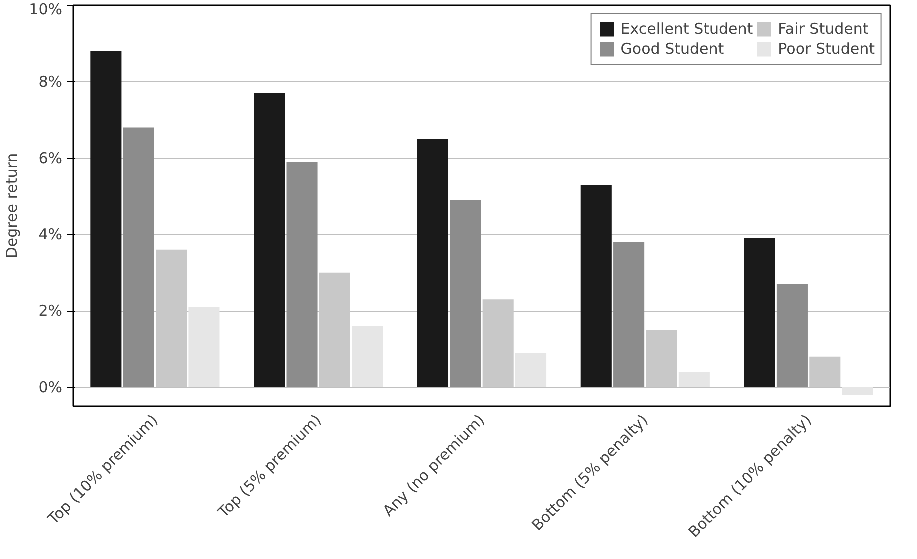  Describe the element at coordinates (50, 311) in the screenshot. I see `y-tick-label: 2%` at that location.